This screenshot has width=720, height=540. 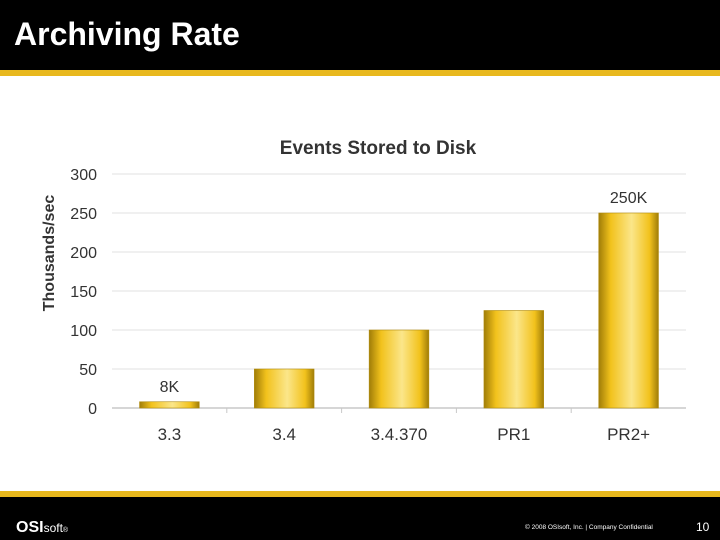 What do you see at coordinates (92, 409) in the screenshot?
I see `y-tick-label: 0` at bounding box center [92, 409].